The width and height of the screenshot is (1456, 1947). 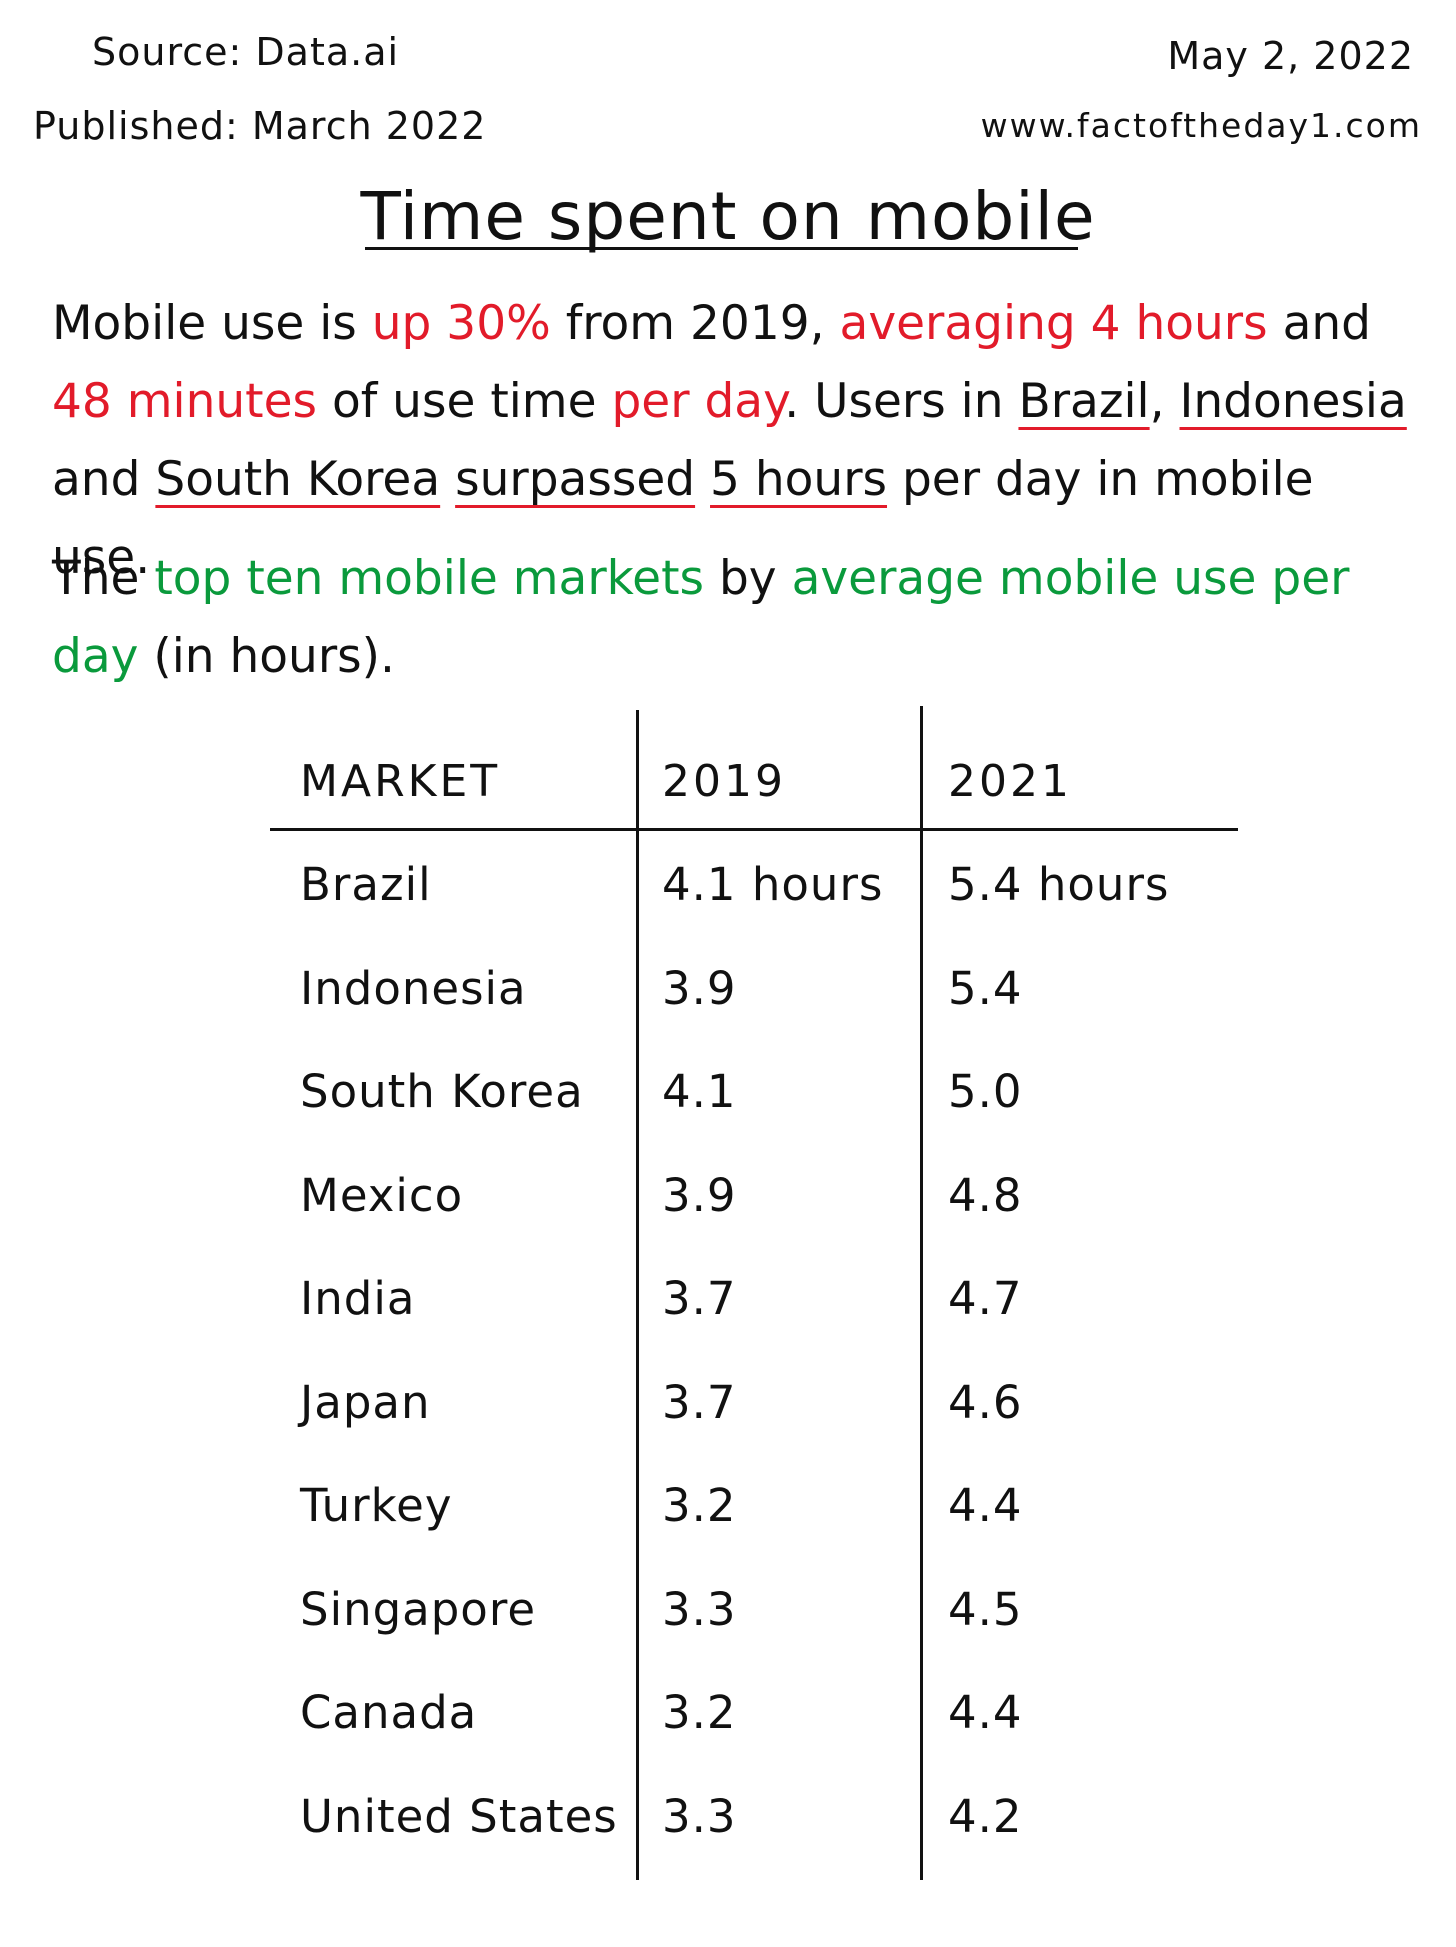 What do you see at coordinates (748, 578) in the screenshot?
I see `markets-intro-text: by` at bounding box center [748, 578].